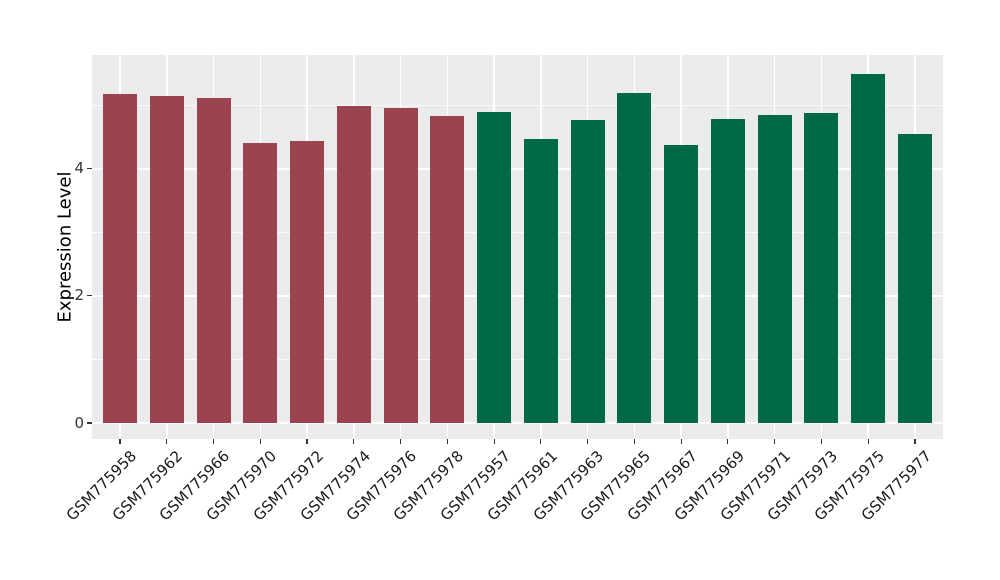 The image size is (1000, 580). I want to click on minor-gridline-y1, so click(517, 359).